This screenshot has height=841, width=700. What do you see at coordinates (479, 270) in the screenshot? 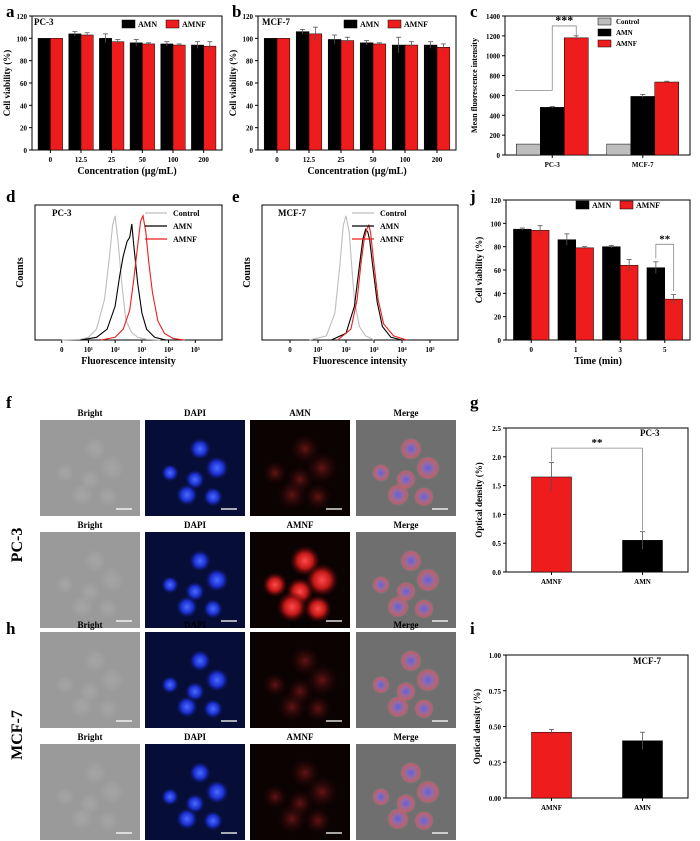
I see `y-axis-label: Cell viability (%)` at bounding box center [479, 270].